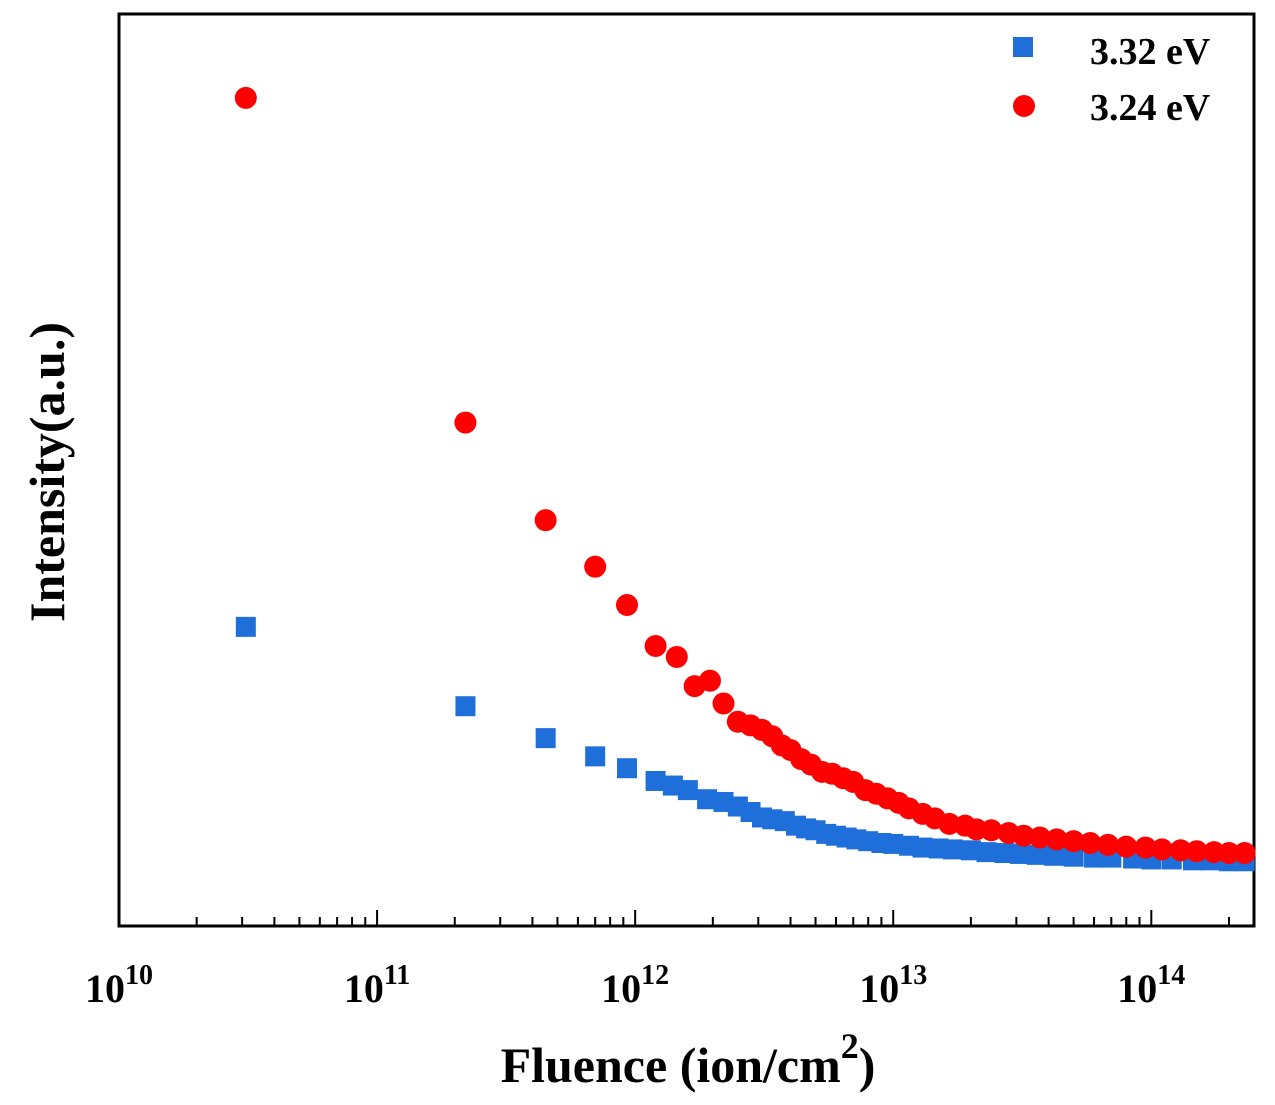 This screenshot has height=1105, width=1275. What do you see at coordinates (913, 975) in the screenshot?
I see `x-tick-exponent: 13` at bounding box center [913, 975].